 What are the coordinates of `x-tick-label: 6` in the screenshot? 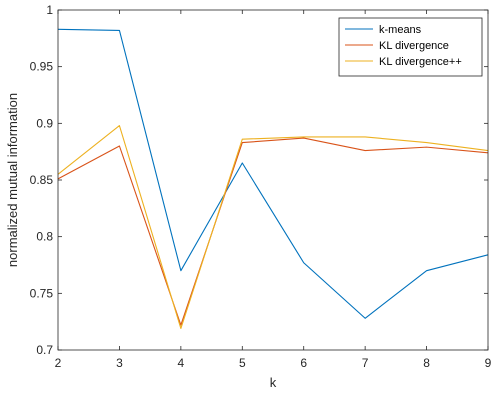 It's located at (303, 363).